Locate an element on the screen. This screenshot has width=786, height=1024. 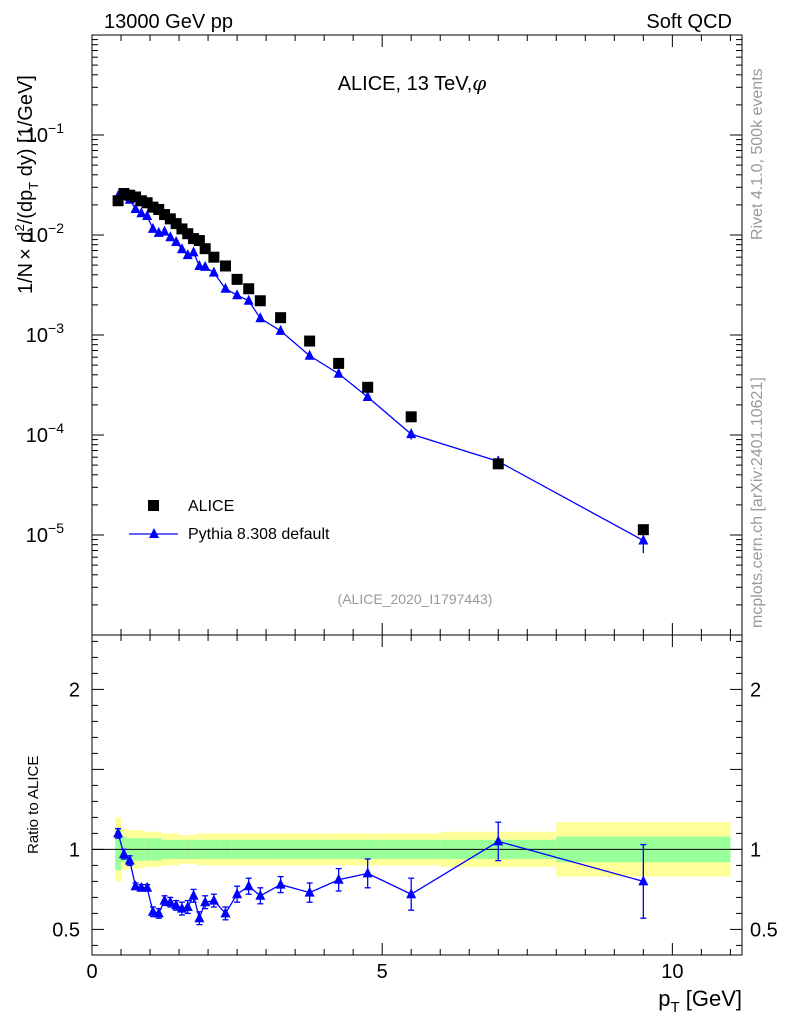
ylabel-part-6: dy) [1/GeV] is located at coordinates (26, 128).